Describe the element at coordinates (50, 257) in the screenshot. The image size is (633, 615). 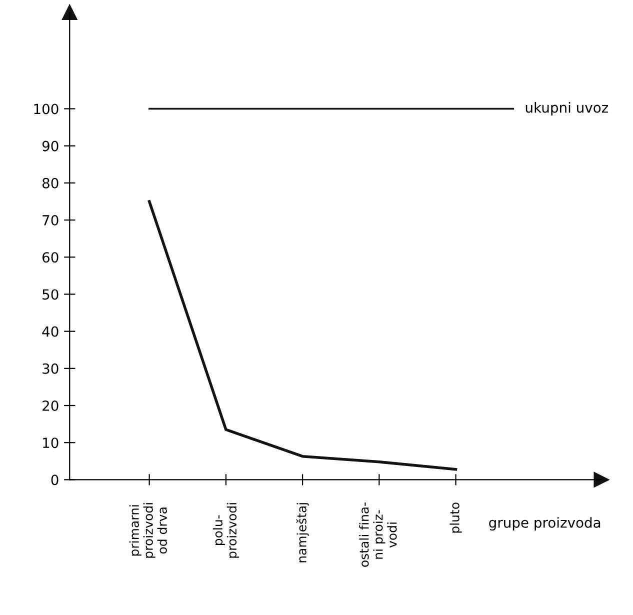
I see `y-tick-label: 60` at that location.